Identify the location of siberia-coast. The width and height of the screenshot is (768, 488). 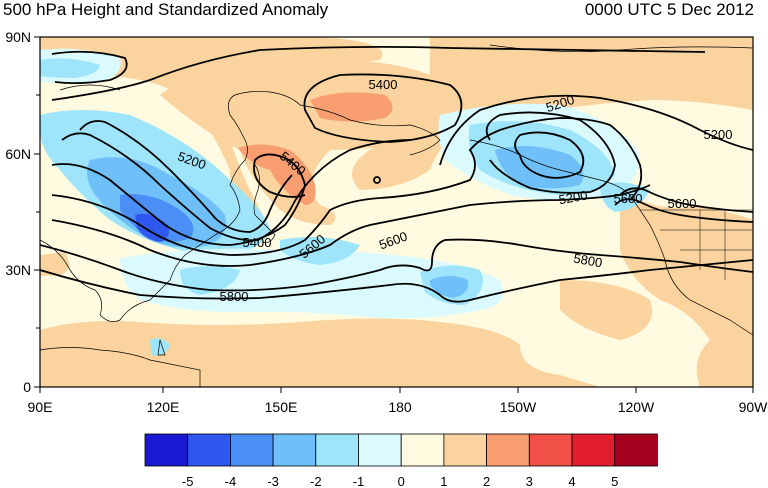
(370, 130).